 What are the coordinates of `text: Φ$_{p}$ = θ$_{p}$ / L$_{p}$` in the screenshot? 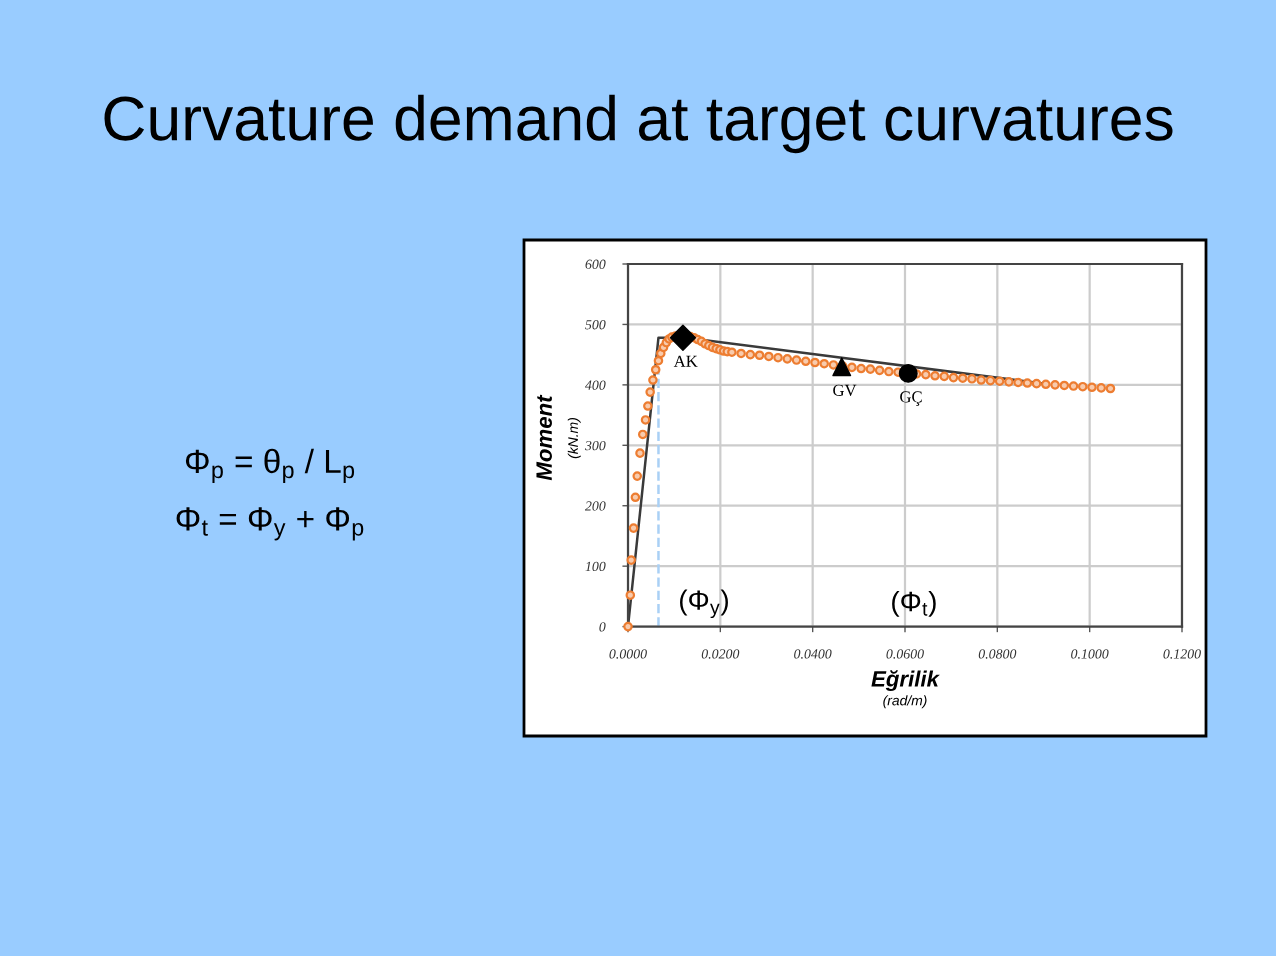 It's located at (270, 465).